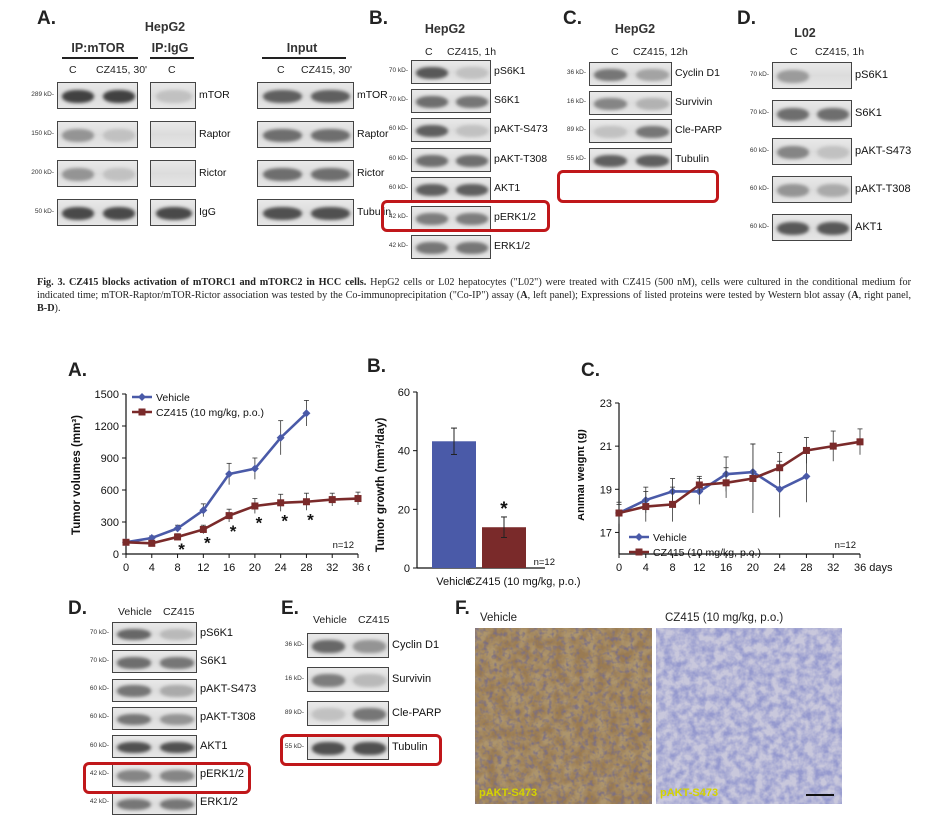 The width and height of the screenshot is (948, 818). Describe the element at coordinates (753, 568) in the screenshot. I see `x-tick-label: 20` at that location.